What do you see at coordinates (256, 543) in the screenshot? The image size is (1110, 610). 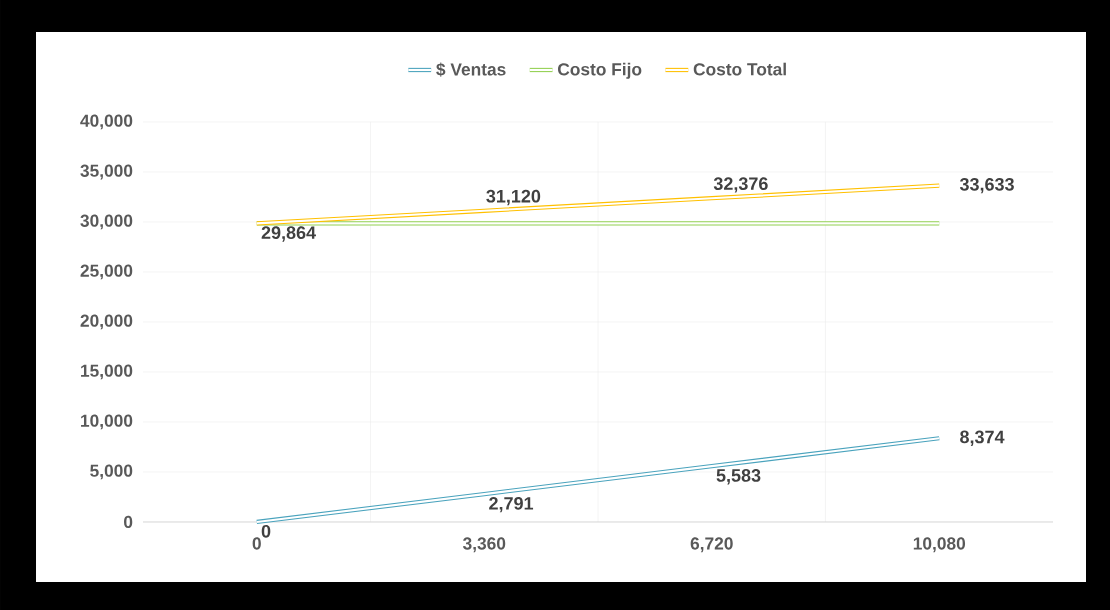 I see `x-tick-label: 0` at bounding box center [256, 543].